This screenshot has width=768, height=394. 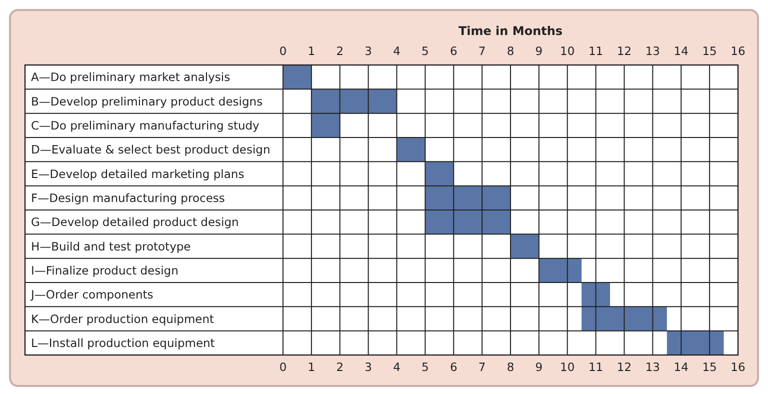 I want to click on y-tick-label: G—Develop detailed product design, so click(x=135, y=222).